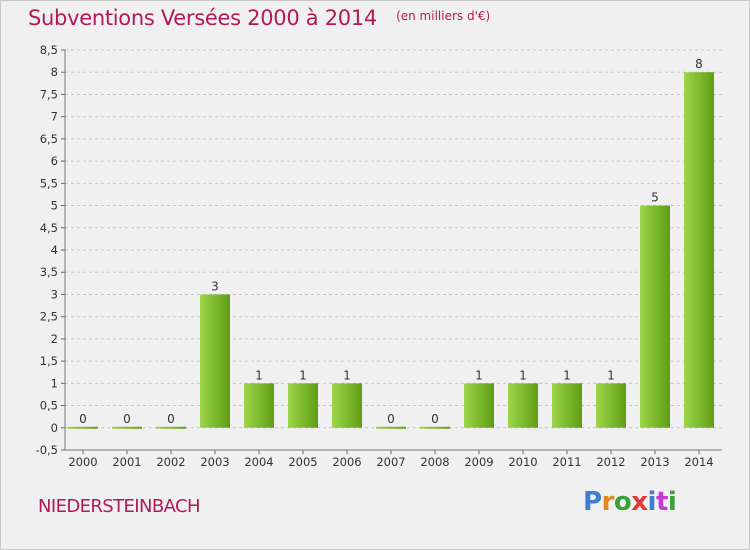 The image size is (750, 550). Describe the element at coordinates (567, 405) in the screenshot. I see `bar-2011` at that location.